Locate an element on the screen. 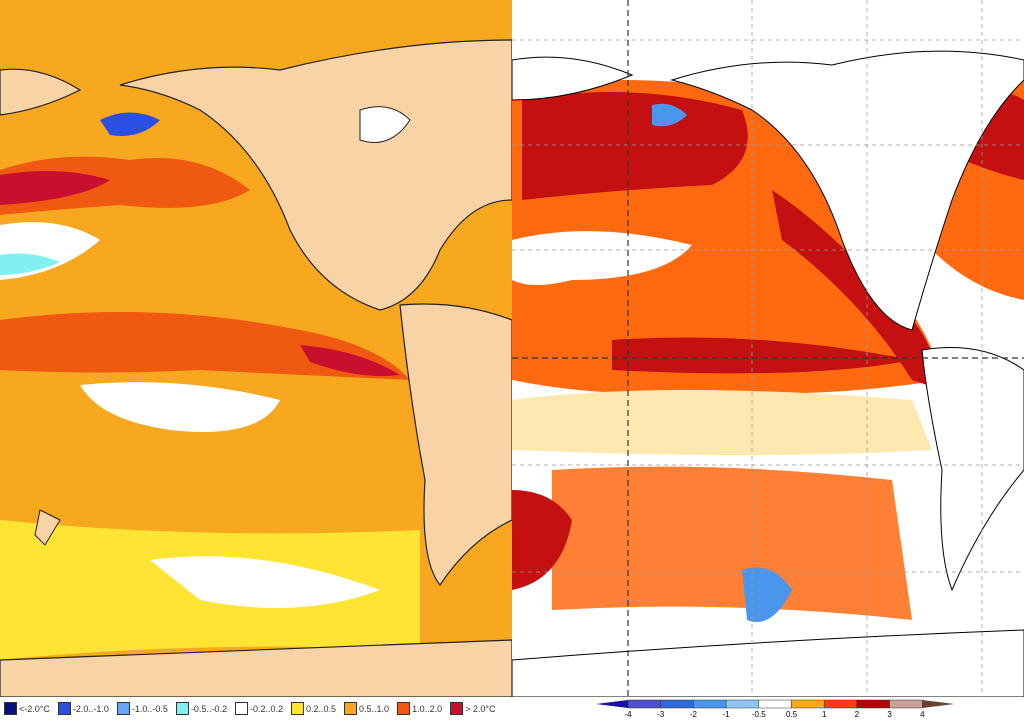 This screenshot has height=720, width=1024. colorbar-tick-label: -2 is located at coordinates (694, 714).